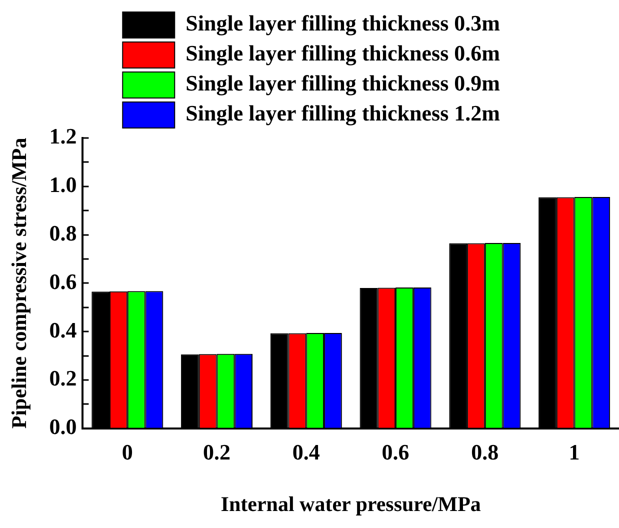 The width and height of the screenshot is (619, 528). Describe the element at coordinates (396, 451) in the screenshot. I see `x-tick-label: 0.6` at that location.